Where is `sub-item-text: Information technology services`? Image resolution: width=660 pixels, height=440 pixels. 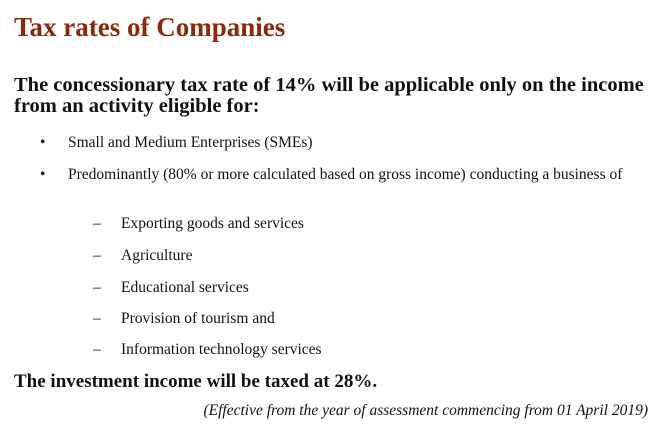
sub-item-text: Information technology services is located at coordinates (221, 349).